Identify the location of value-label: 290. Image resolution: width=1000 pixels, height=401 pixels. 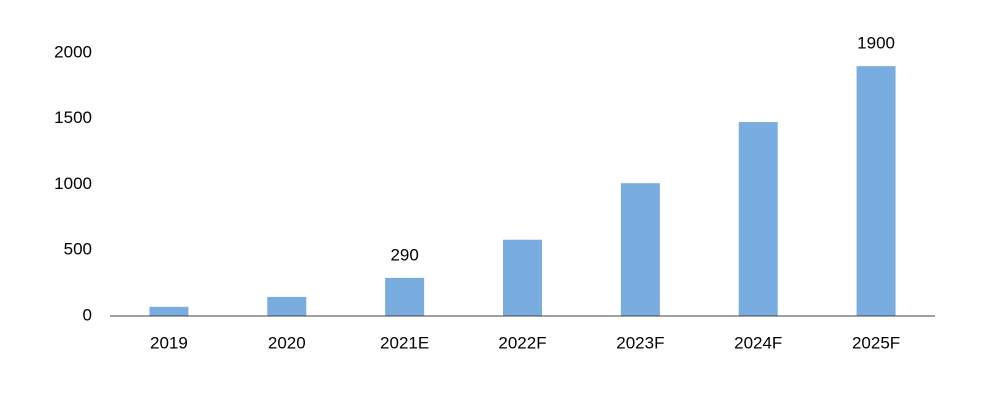
(404, 254).